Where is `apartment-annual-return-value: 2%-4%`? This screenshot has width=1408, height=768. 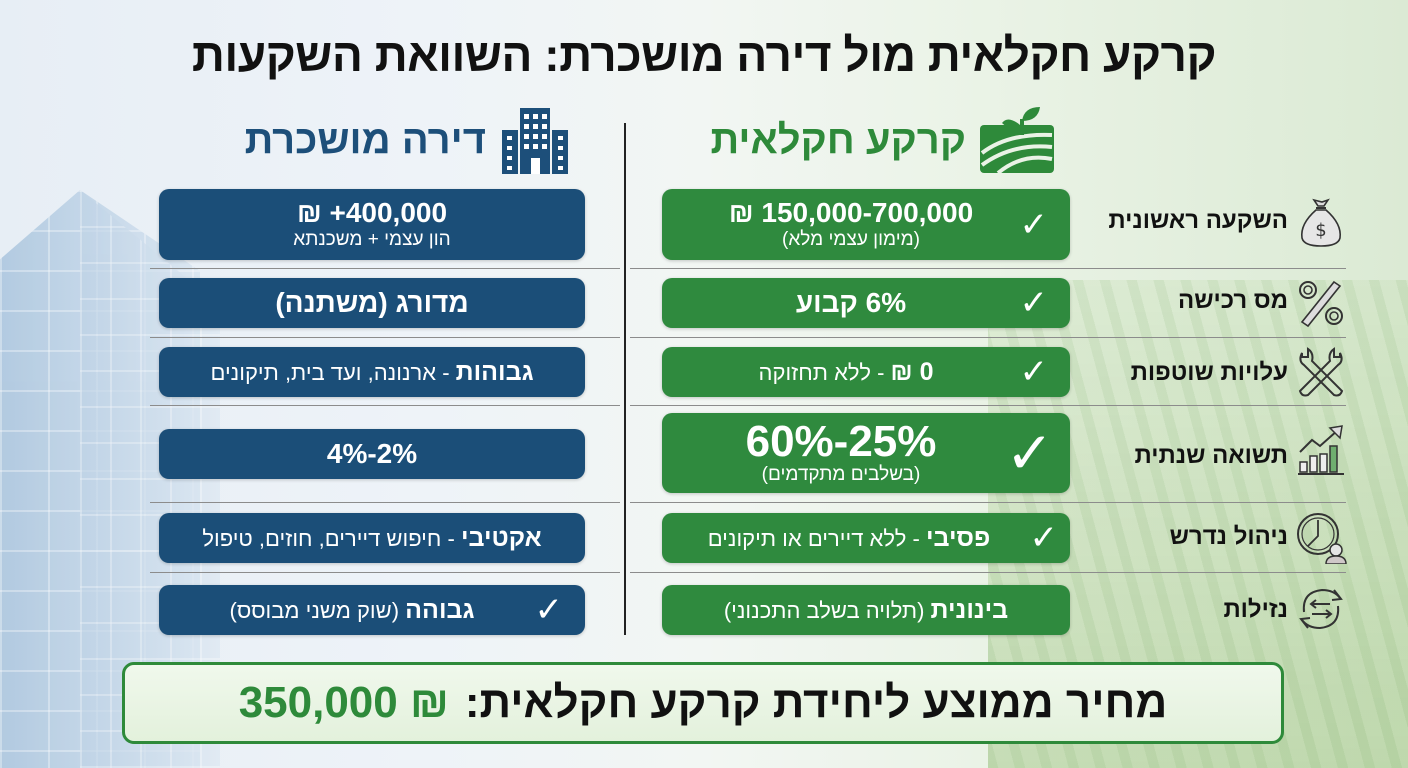
apartment-annual-return-value: 2%-4% is located at coordinates (372, 453).